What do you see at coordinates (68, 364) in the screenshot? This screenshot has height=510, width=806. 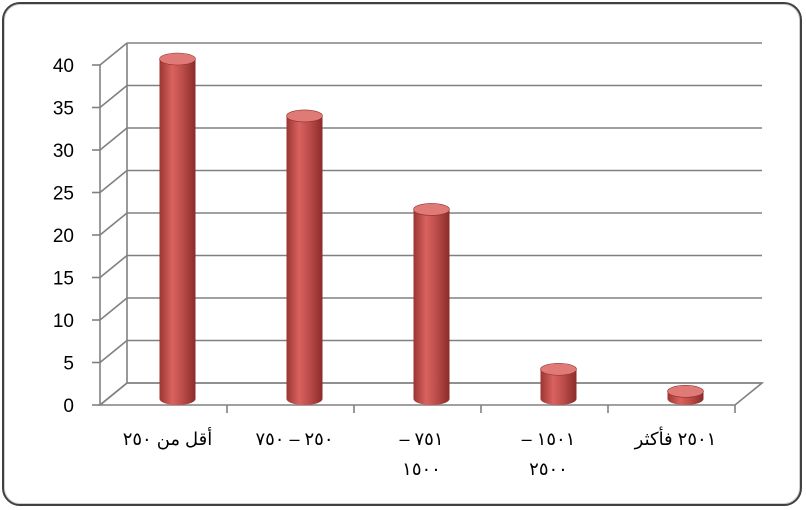 I see `y-tick-label: 5` at bounding box center [68, 364].